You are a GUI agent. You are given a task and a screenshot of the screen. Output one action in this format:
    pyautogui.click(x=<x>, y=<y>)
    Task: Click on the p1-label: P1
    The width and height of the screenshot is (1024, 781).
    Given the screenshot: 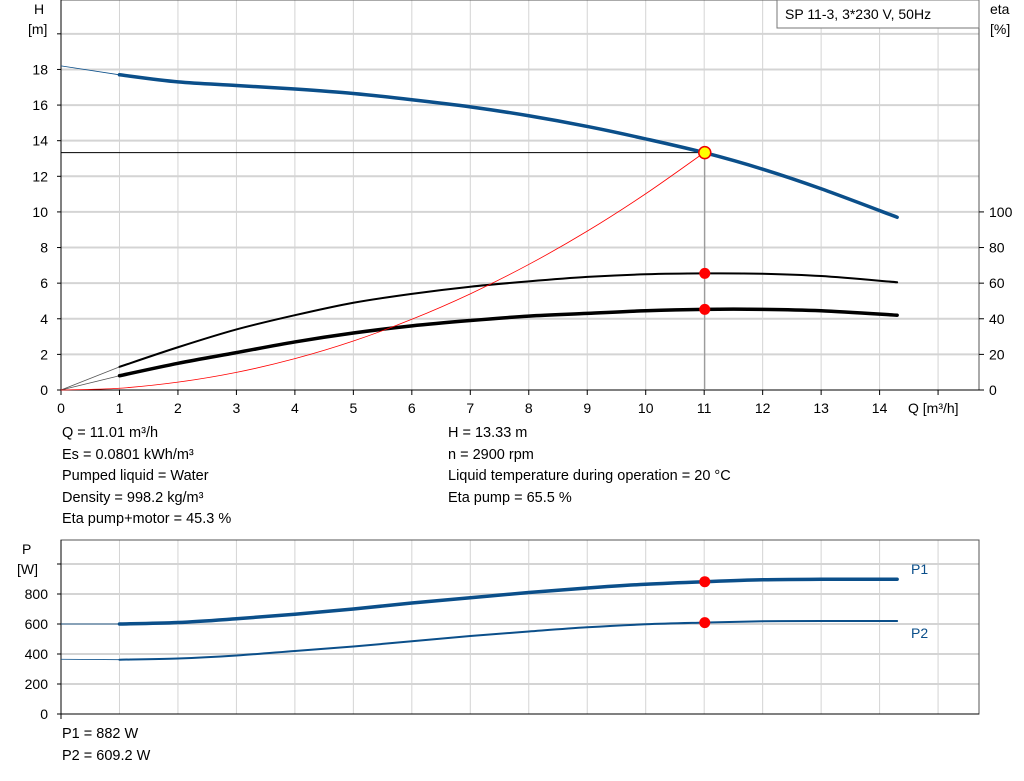 What is the action you would take?
    pyautogui.click(x=919, y=569)
    